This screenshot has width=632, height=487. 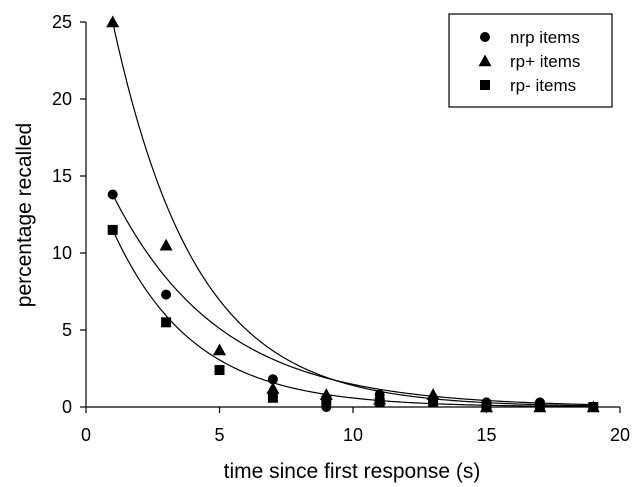 I want to click on x-tick-label: 0, so click(x=86, y=435).